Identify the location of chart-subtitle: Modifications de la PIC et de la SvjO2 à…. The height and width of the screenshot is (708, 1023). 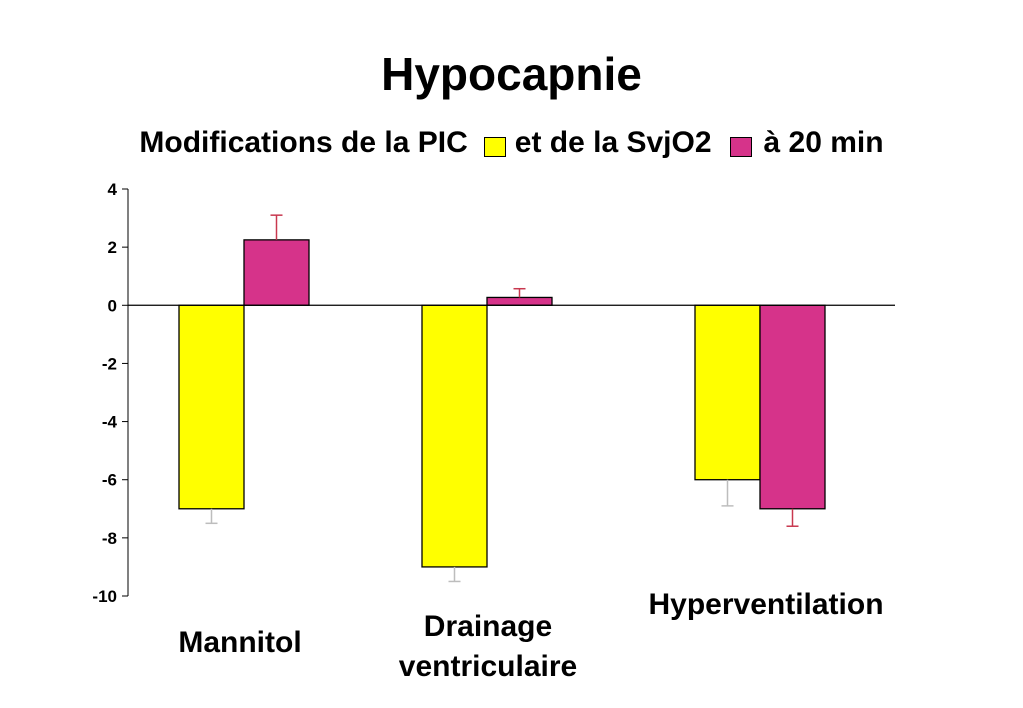
(511, 143).